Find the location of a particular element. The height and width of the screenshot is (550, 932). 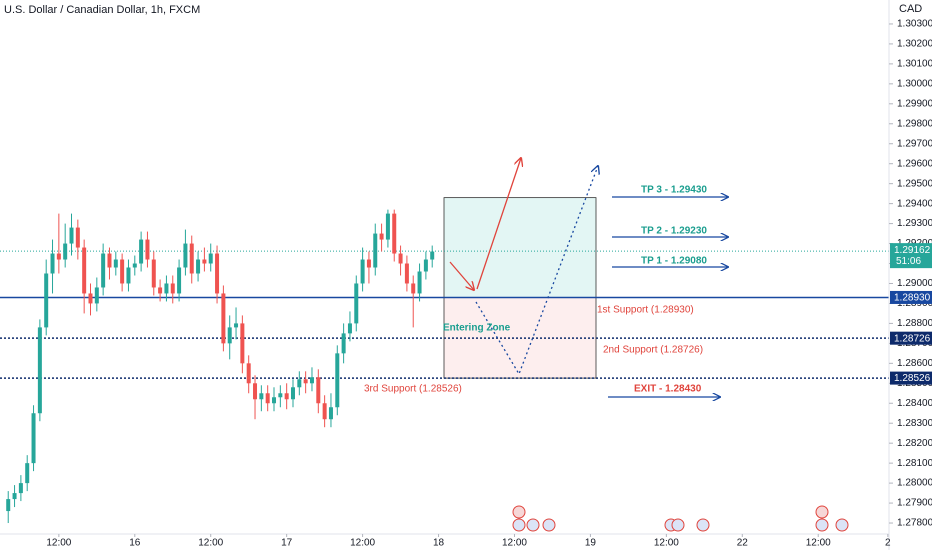

y-tick-label: 1.28800 is located at coordinates (914, 323).